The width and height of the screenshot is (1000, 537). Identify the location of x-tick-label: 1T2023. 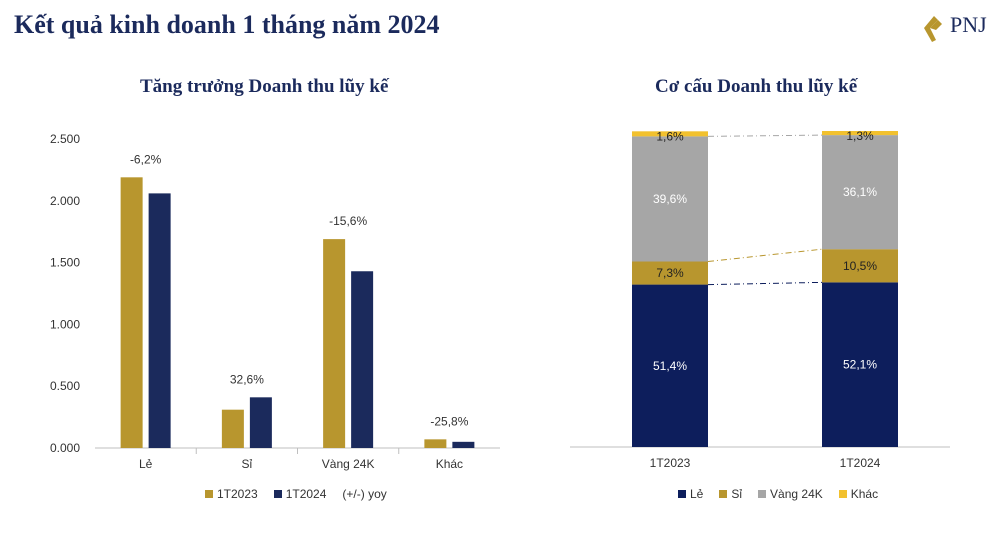
(670, 463).